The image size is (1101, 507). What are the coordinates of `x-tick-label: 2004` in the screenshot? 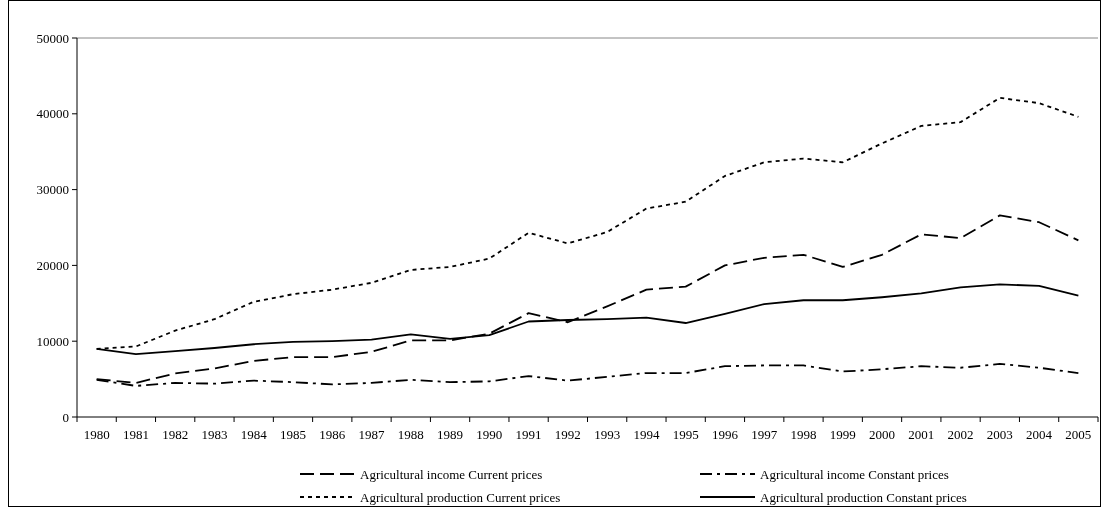 It's located at (1039, 434).